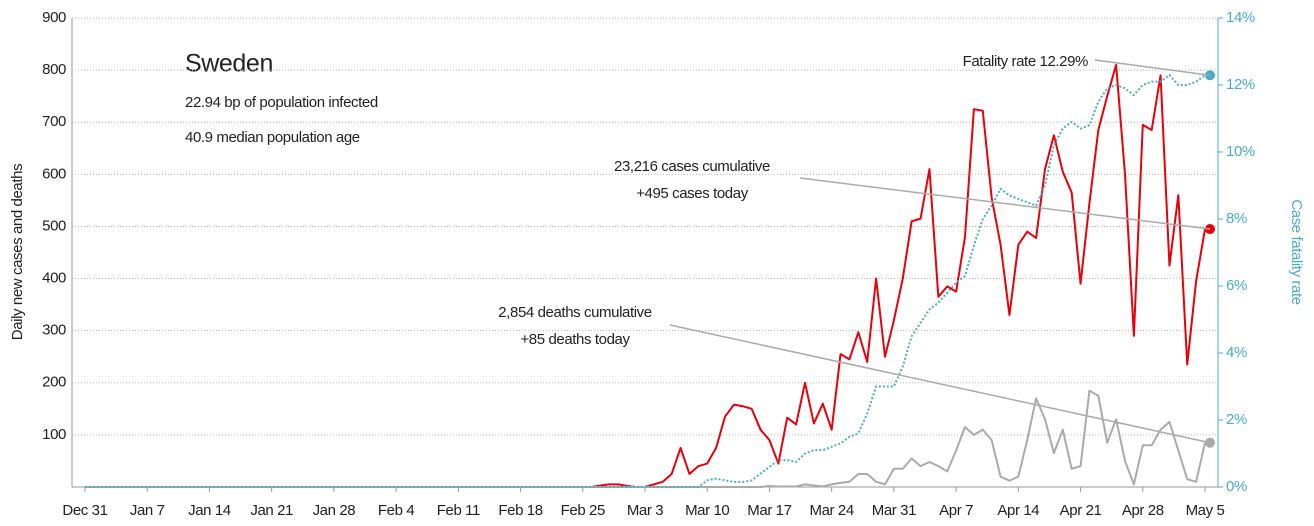 The width and height of the screenshot is (1314, 526). Describe the element at coordinates (209, 510) in the screenshot. I see `x-tick-label: Jan 14` at that location.